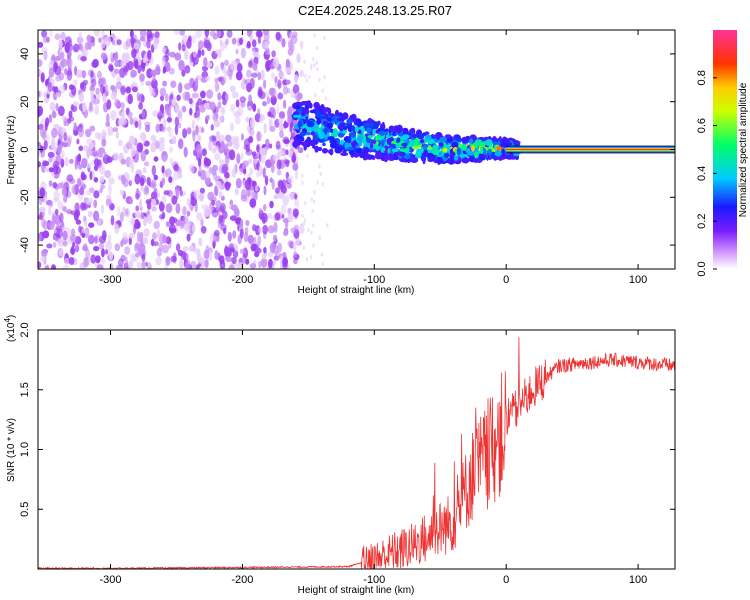 The width and height of the screenshot is (750, 600). What do you see at coordinates (25, 245) in the screenshot?
I see `y-tick-label: -40` at bounding box center [25, 245].